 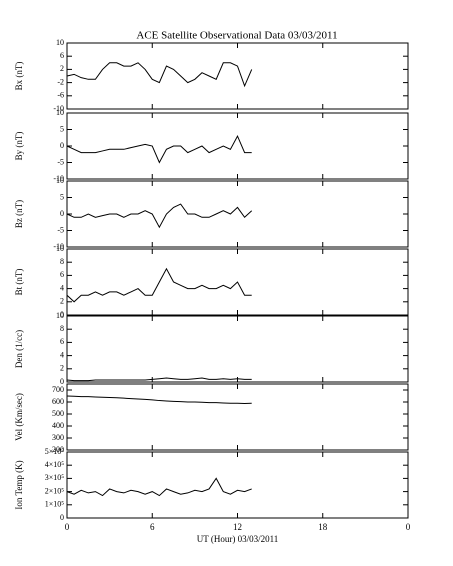 What do you see at coordinates (238, 539) in the screenshot?
I see `x-axis-label: UT (Hour) 03/03/2011` at bounding box center [238, 539].